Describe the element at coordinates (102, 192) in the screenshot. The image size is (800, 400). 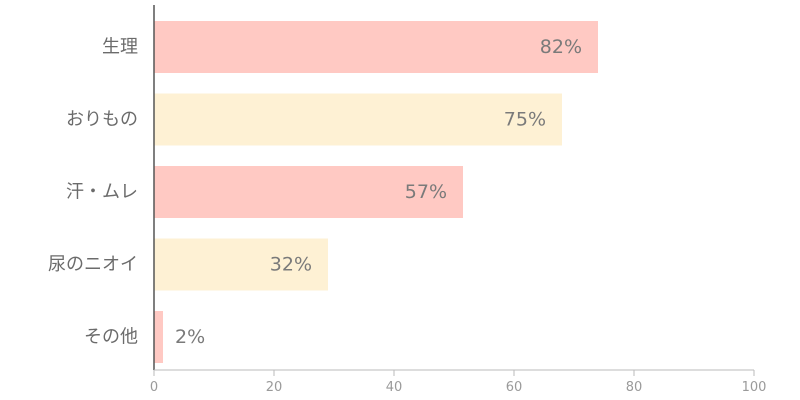
I see `category-label-2: 汗・ムレ` at that location.